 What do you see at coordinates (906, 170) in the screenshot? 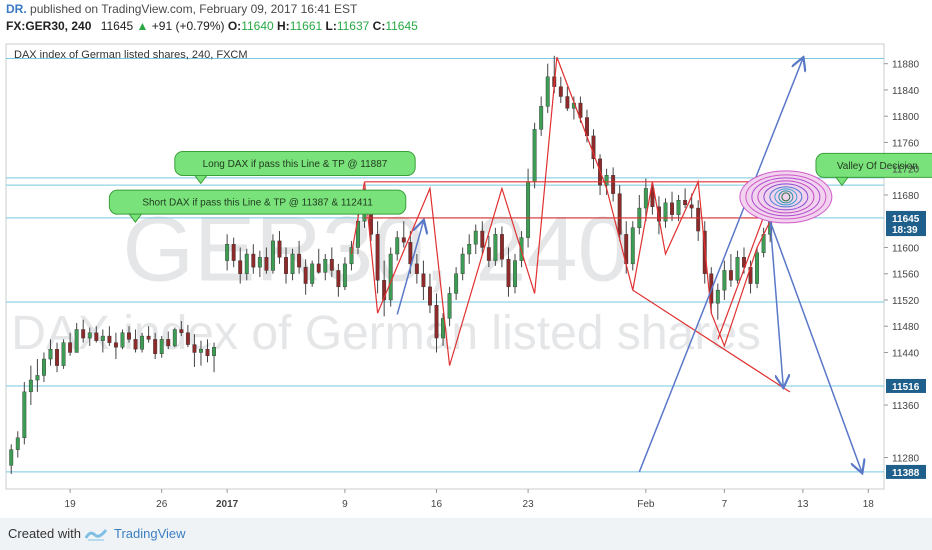
I see `y-tick-label: 11720` at bounding box center [906, 170].